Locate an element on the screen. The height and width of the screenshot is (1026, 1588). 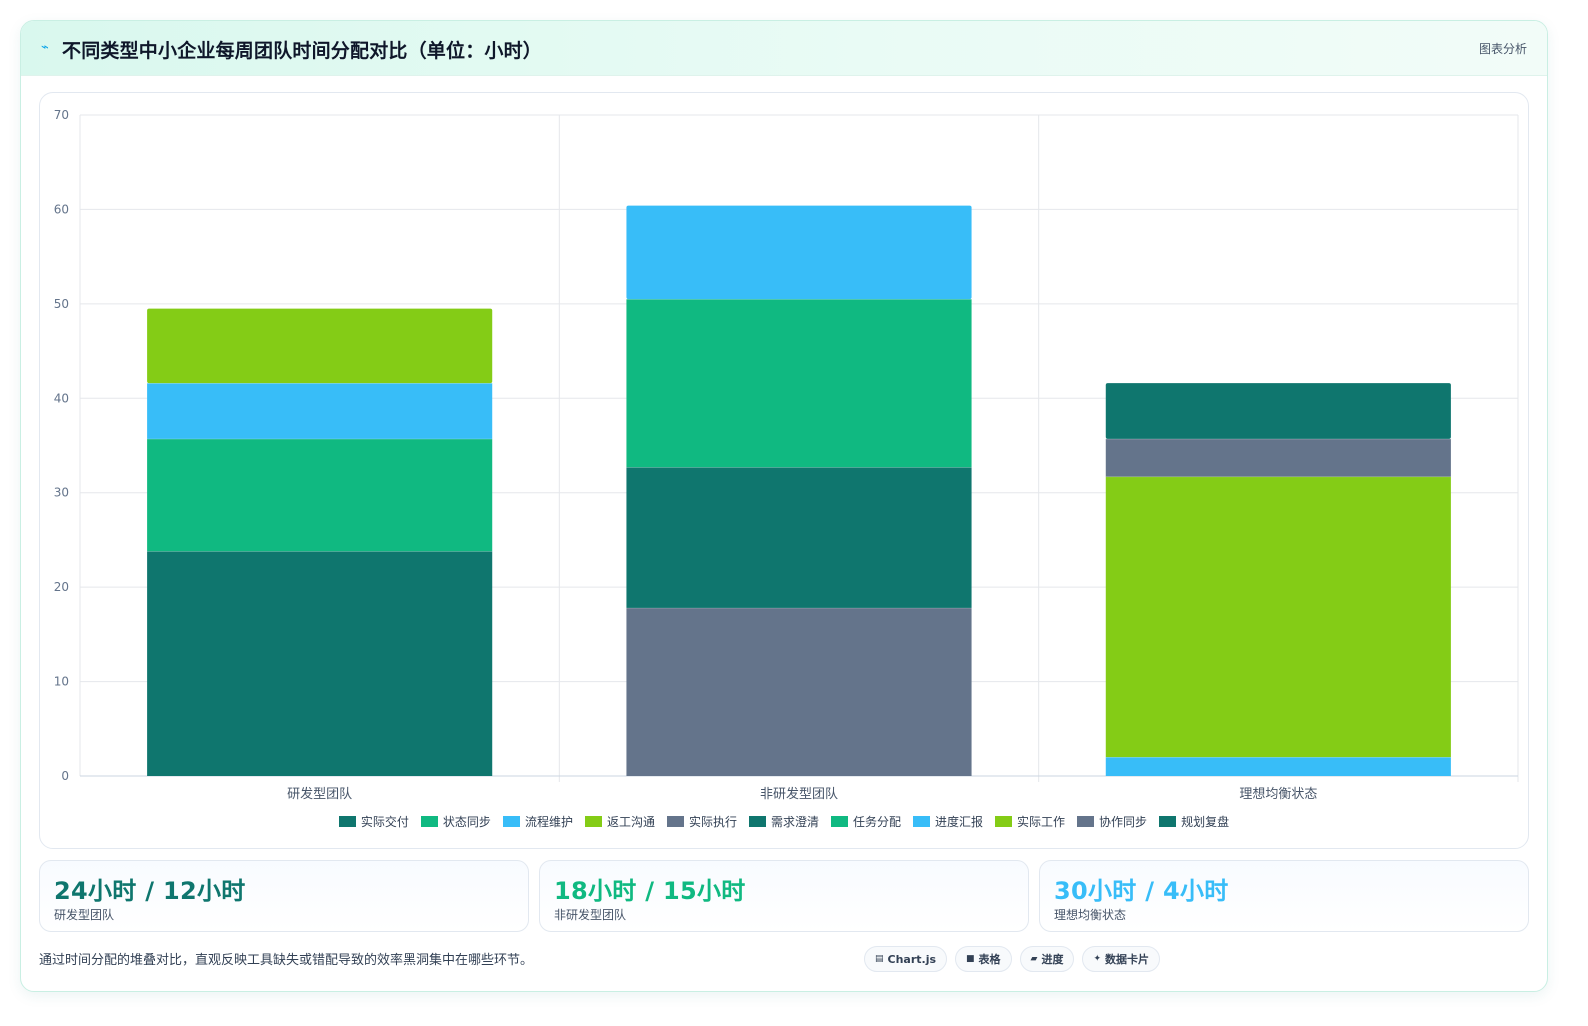
stat-label: 理想均衡状态 is located at coordinates (1090, 915).